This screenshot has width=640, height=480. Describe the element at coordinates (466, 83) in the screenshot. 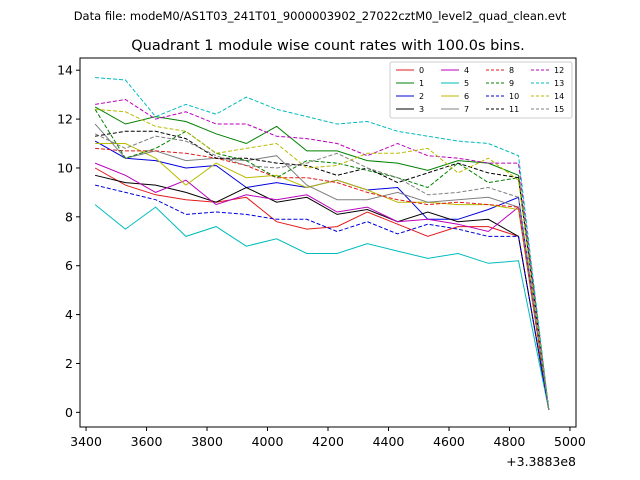

I see `legend-label-5: 5` at that location.